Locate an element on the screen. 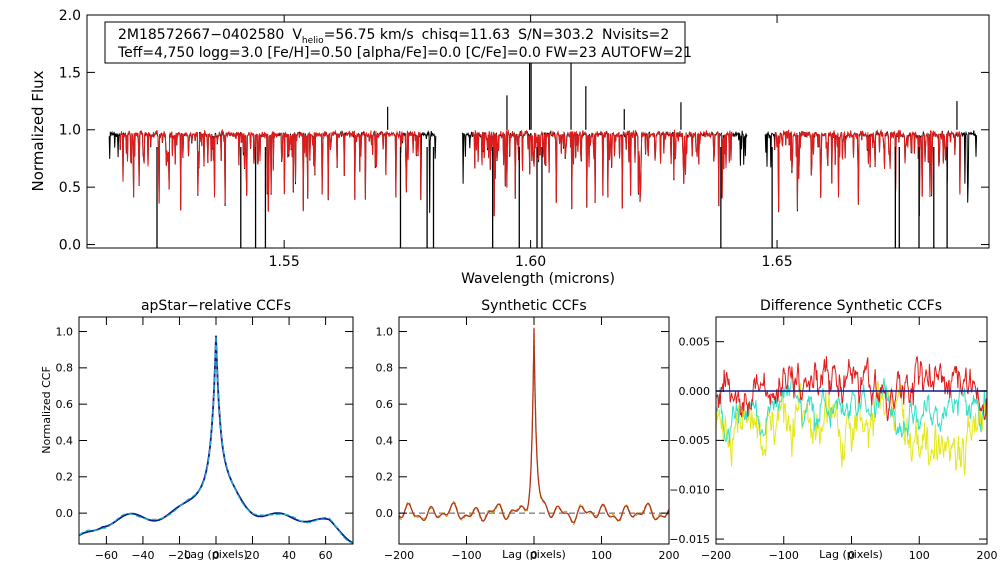 This screenshot has height=576, width=1008. difference-x-ticks: −200 −100 0 100 200 is located at coordinates (849, 439).